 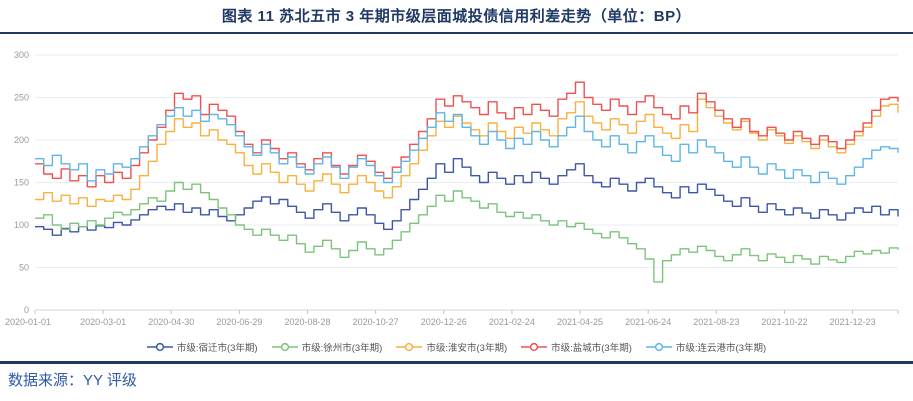 What do you see at coordinates (239, 322) in the screenshot?
I see `x-axis-label: 2020-06-29` at bounding box center [239, 322].